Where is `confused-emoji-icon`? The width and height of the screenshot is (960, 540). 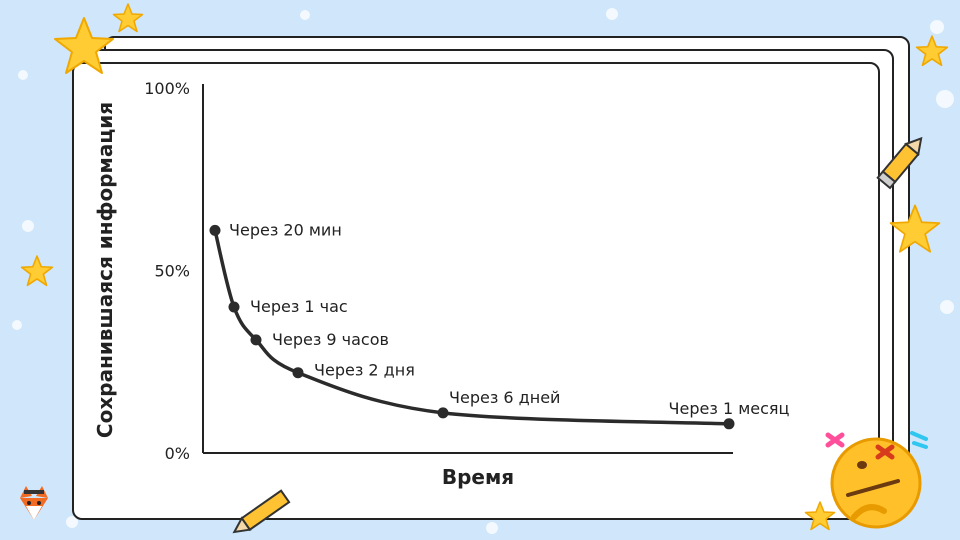 confused-emoji-icon is located at coordinates (876, 480).